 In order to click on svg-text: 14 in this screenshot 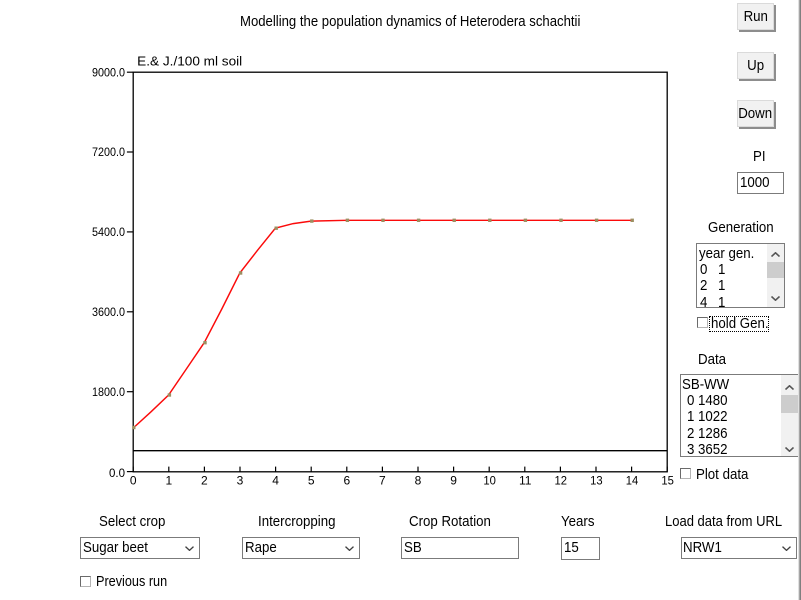, I will do `click(632, 480)`.